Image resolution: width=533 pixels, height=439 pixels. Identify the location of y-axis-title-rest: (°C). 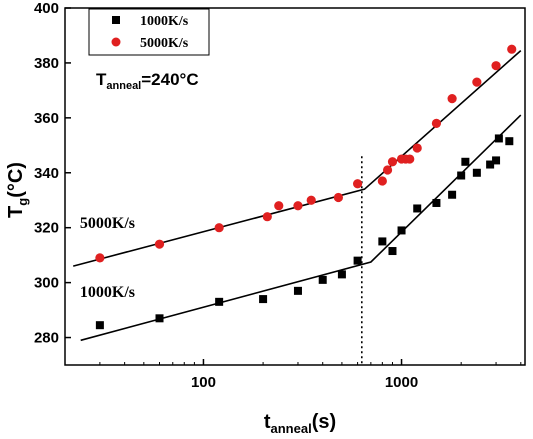
(16, 180).